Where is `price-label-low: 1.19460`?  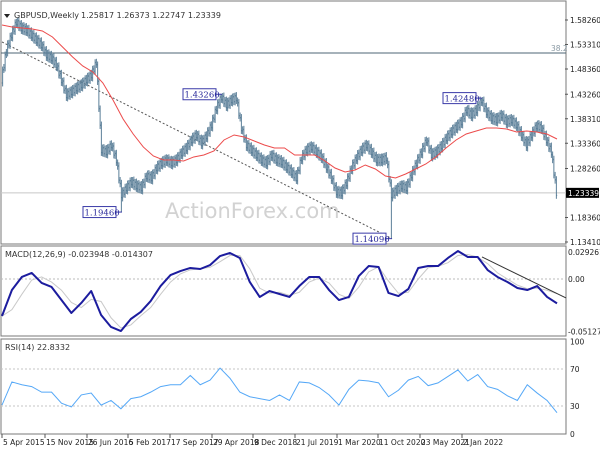
price-label-low: 1.19460 is located at coordinates (102, 212).